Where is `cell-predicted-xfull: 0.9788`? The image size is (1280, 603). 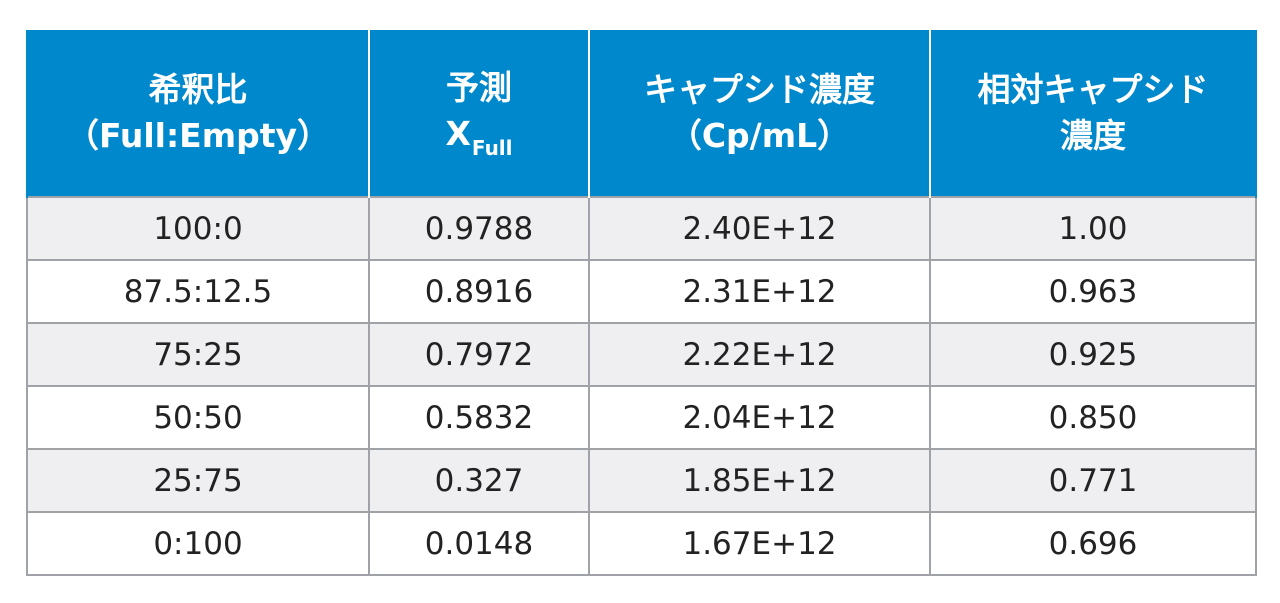 cell-predicted-xfull: 0.9788 is located at coordinates (479, 228).